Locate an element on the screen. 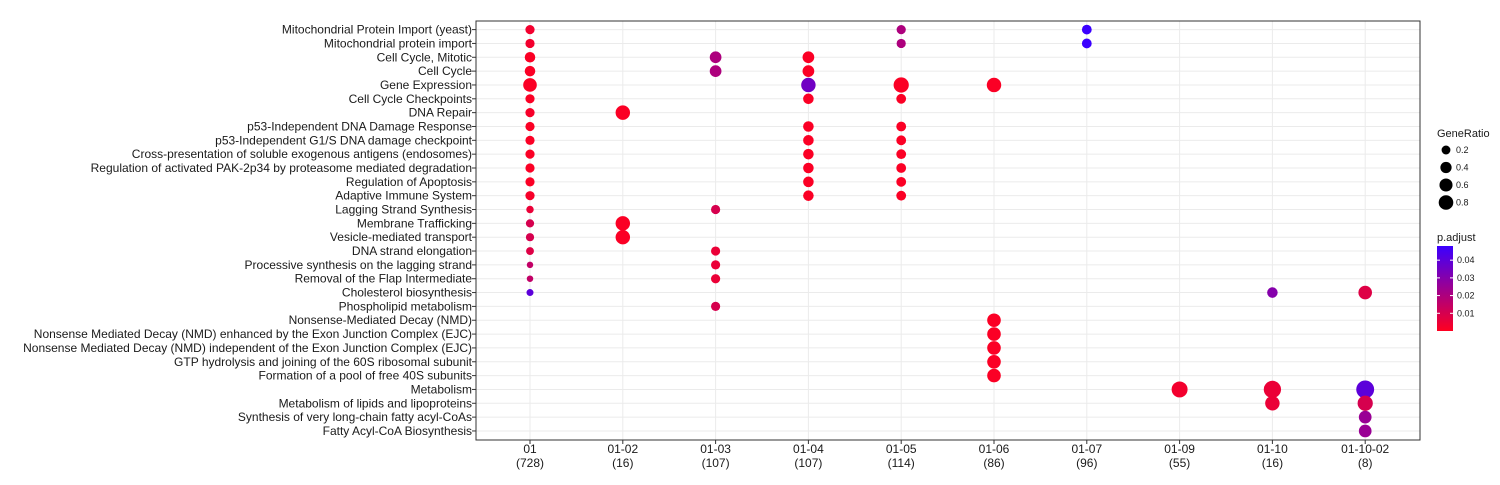 This screenshot has height=485, width=1500. x-tick-count: (728) is located at coordinates (530, 463).